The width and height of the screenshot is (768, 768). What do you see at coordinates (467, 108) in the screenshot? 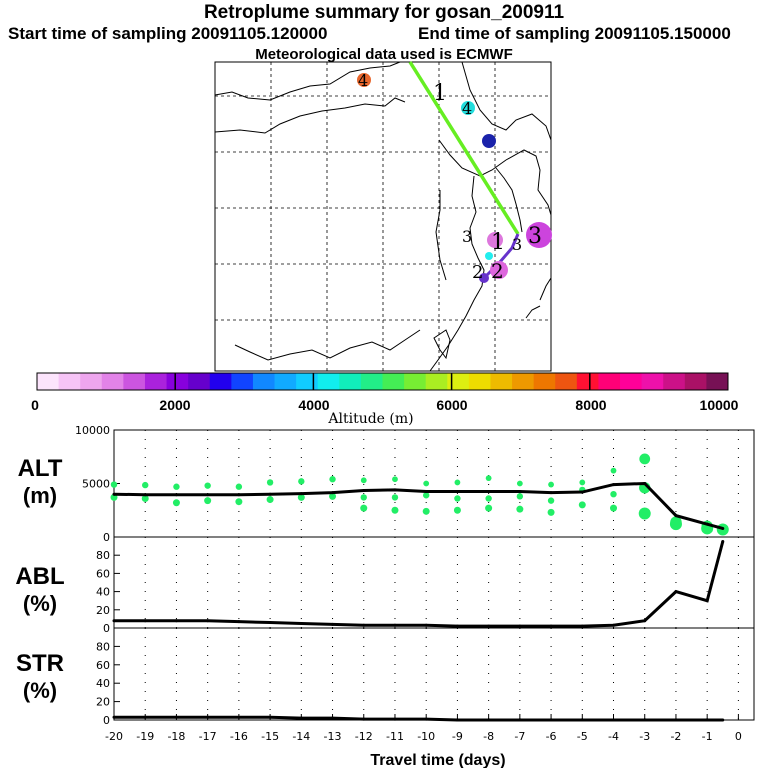
I see `marker-label: 4` at bounding box center [467, 108].